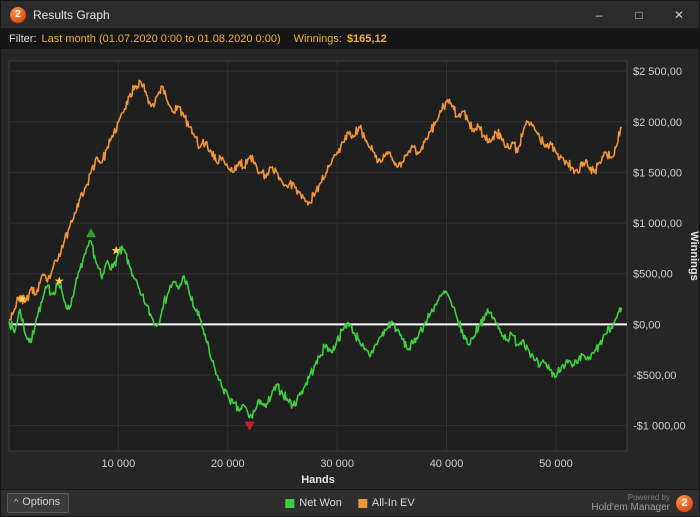 The image size is (700, 517). Describe the element at coordinates (657, 173) in the screenshot. I see `y-tick-label: $1 500,00` at that location.